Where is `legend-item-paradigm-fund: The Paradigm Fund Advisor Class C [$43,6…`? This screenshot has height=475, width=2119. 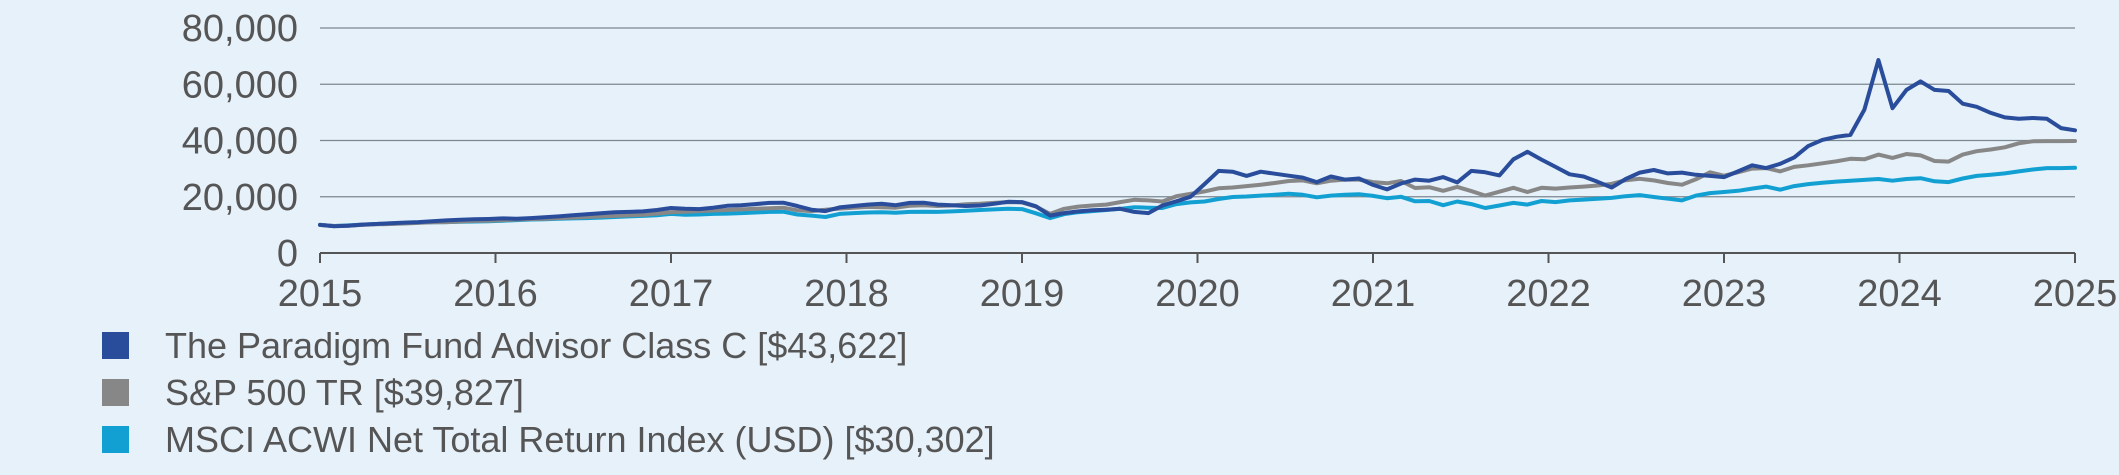
legend-item-paradigm-fund: The Paradigm Fund Advisor Class C [$43,6… is located at coordinates (548, 345).